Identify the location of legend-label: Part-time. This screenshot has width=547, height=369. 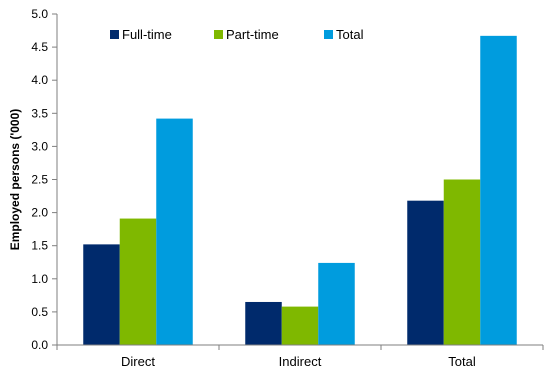
(252, 34).